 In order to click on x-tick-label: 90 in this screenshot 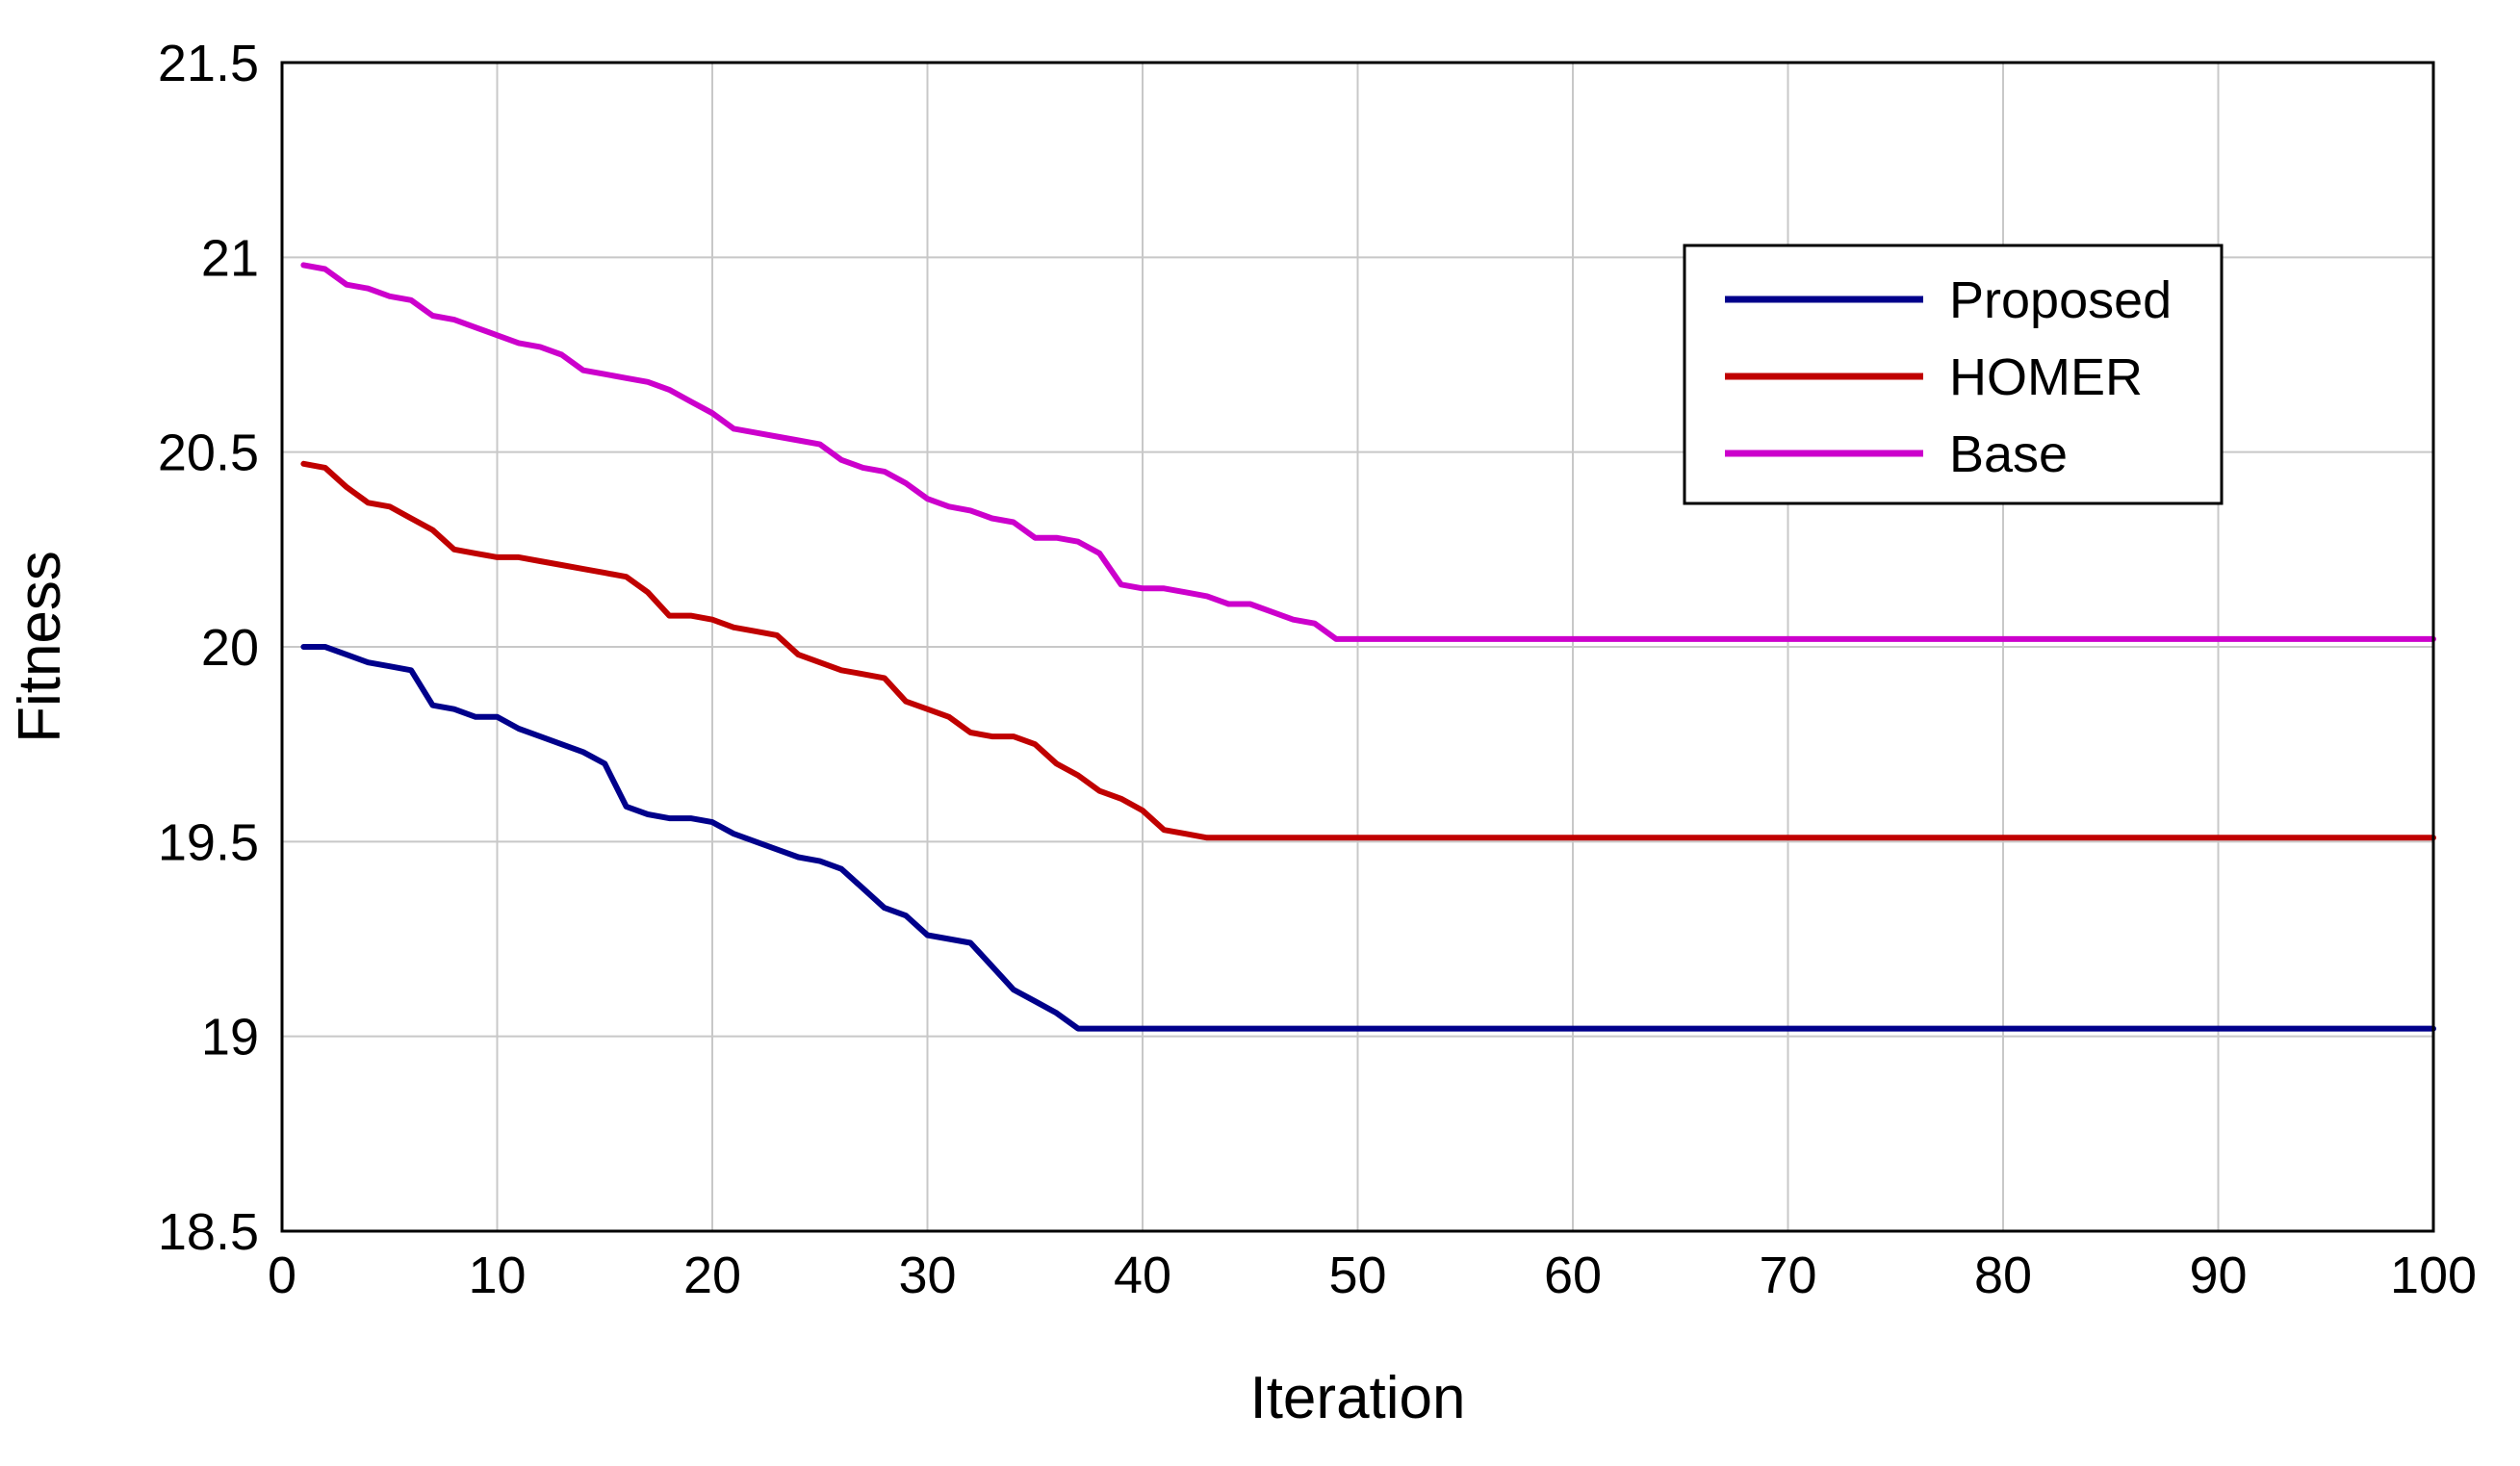, I will do `click(2218, 1276)`.